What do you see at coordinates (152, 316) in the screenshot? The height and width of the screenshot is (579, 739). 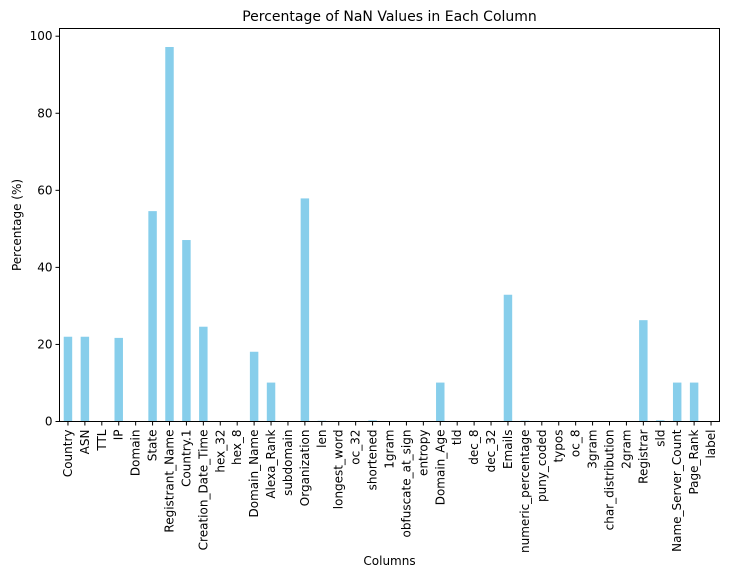 I see `bar-State` at bounding box center [152, 316].